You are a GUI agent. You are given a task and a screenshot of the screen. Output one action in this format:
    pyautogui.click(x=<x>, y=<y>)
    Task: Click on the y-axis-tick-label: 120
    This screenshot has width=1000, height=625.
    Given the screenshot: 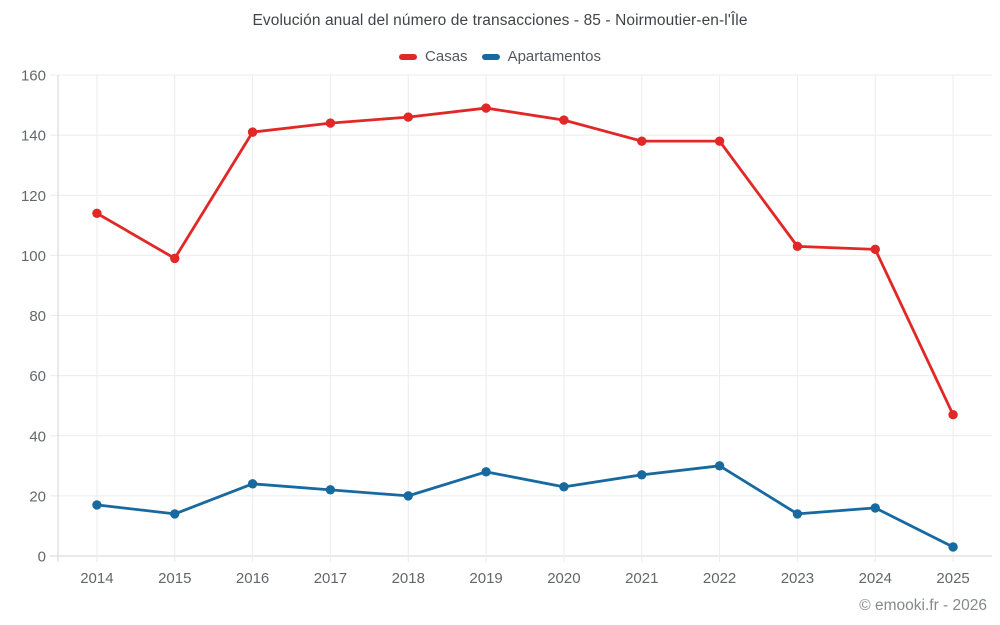 What is the action you would take?
    pyautogui.click(x=33, y=196)
    